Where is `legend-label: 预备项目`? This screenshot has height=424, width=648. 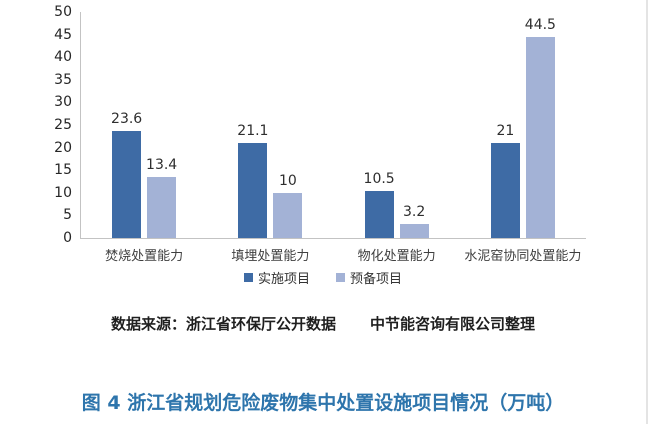
legend-label: 预备项目 is located at coordinates (376, 279).